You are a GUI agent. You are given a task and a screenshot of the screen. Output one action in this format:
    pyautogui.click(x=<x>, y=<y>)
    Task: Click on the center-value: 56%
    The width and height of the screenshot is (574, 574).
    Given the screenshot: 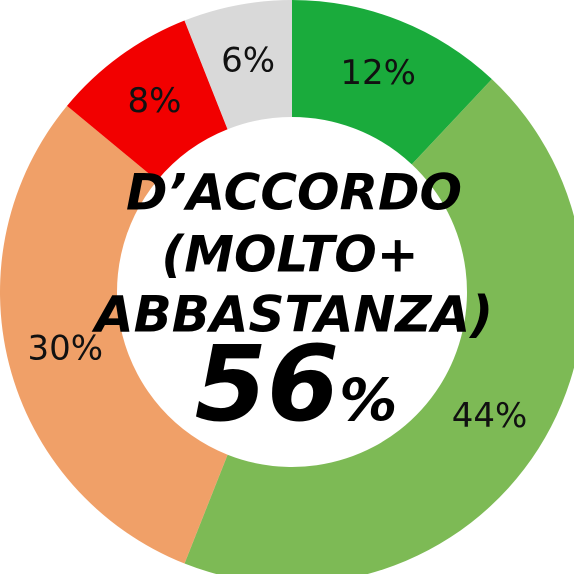 What is the action you would take?
    pyautogui.click(x=296, y=384)
    